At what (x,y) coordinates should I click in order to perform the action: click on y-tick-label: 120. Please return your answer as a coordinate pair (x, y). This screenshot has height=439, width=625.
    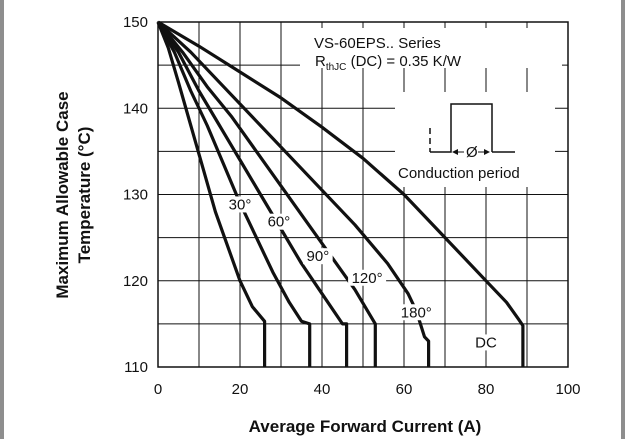
    Looking at the image, I should click on (135, 281).